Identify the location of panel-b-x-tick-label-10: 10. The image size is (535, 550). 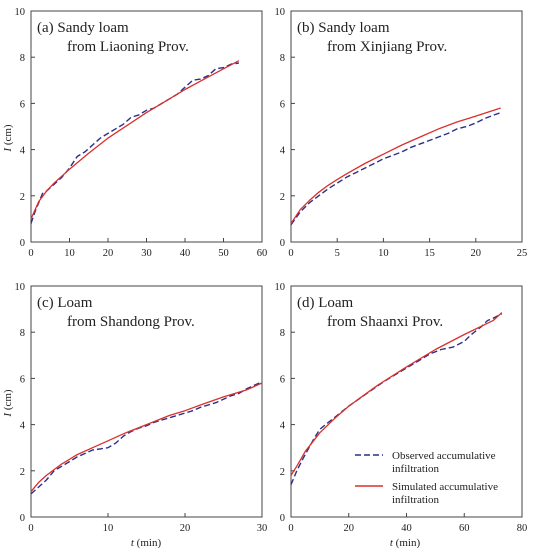
(383, 253).